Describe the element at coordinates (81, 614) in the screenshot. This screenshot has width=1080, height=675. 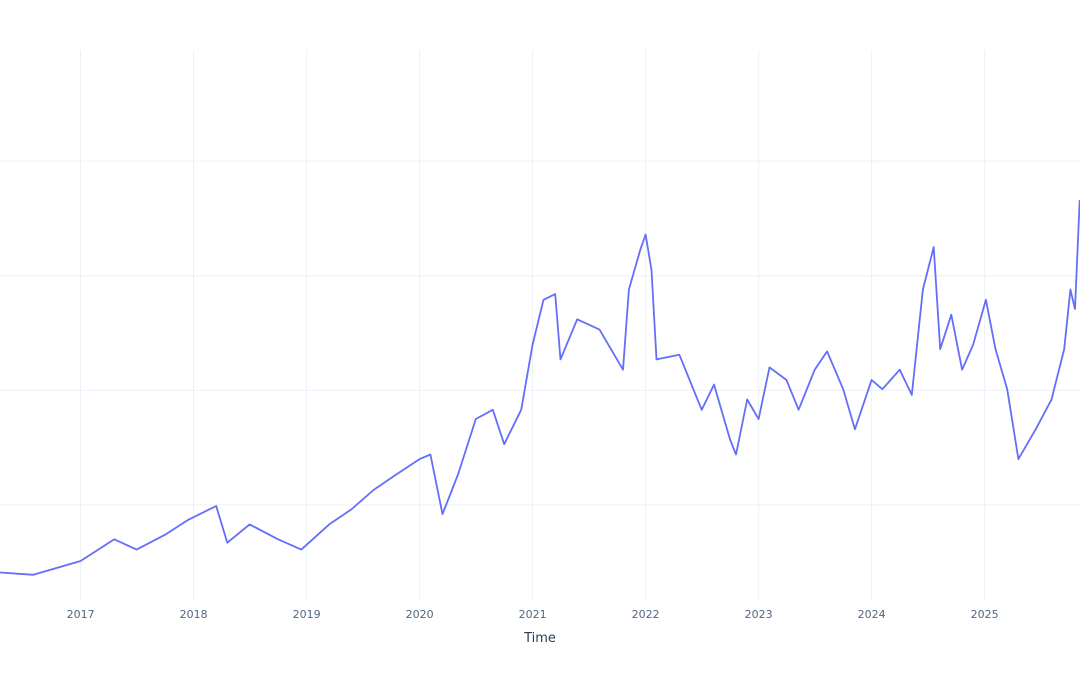
I see `x-tick-label: 2017` at that location.